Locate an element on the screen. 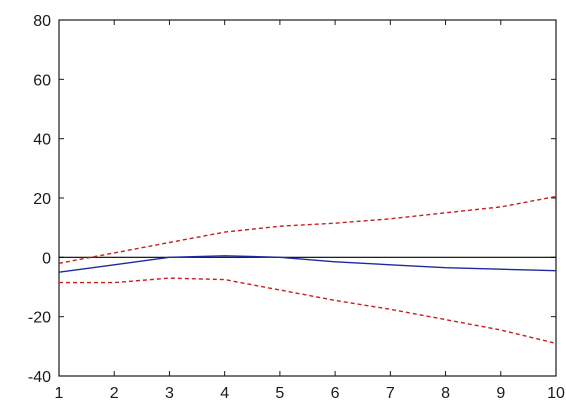  x-tick-label: 10 is located at coordinates (556, 393).